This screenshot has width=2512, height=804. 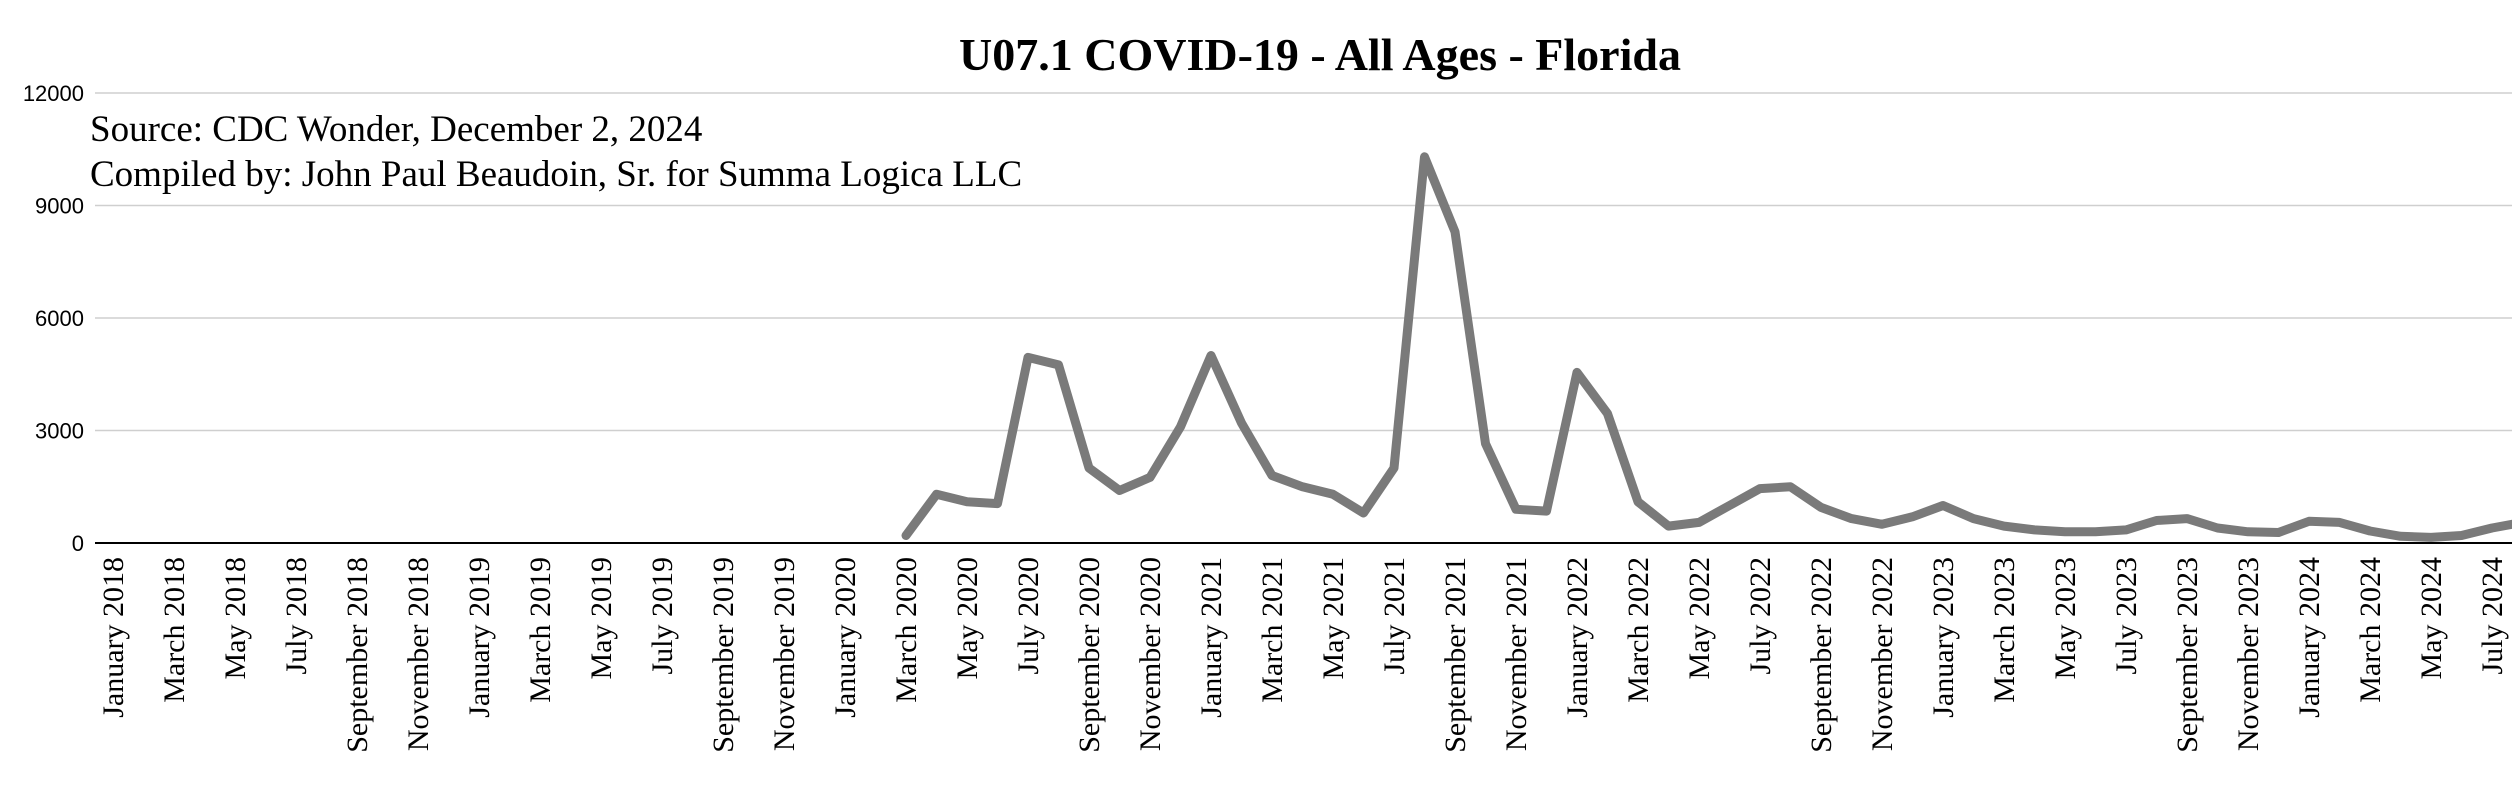 I want to click on y-tick-label: 0, so click(x=78, y=543).